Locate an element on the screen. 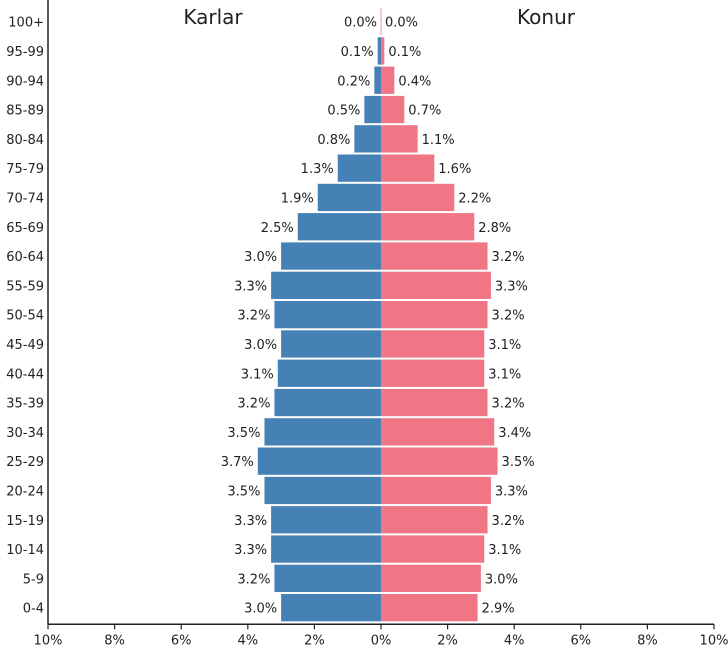 Image resolution: width=728 pixels, height=648 pixels. value-label-karlar-0-4: 3.0% is located at coordinates (260, 609).